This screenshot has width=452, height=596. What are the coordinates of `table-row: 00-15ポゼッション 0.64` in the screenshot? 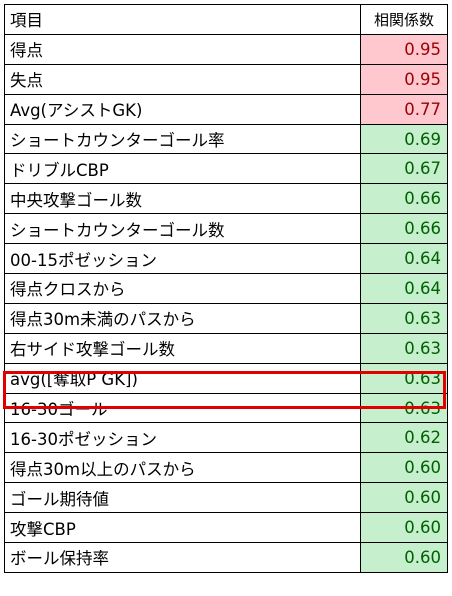 It's located at (226, 259).